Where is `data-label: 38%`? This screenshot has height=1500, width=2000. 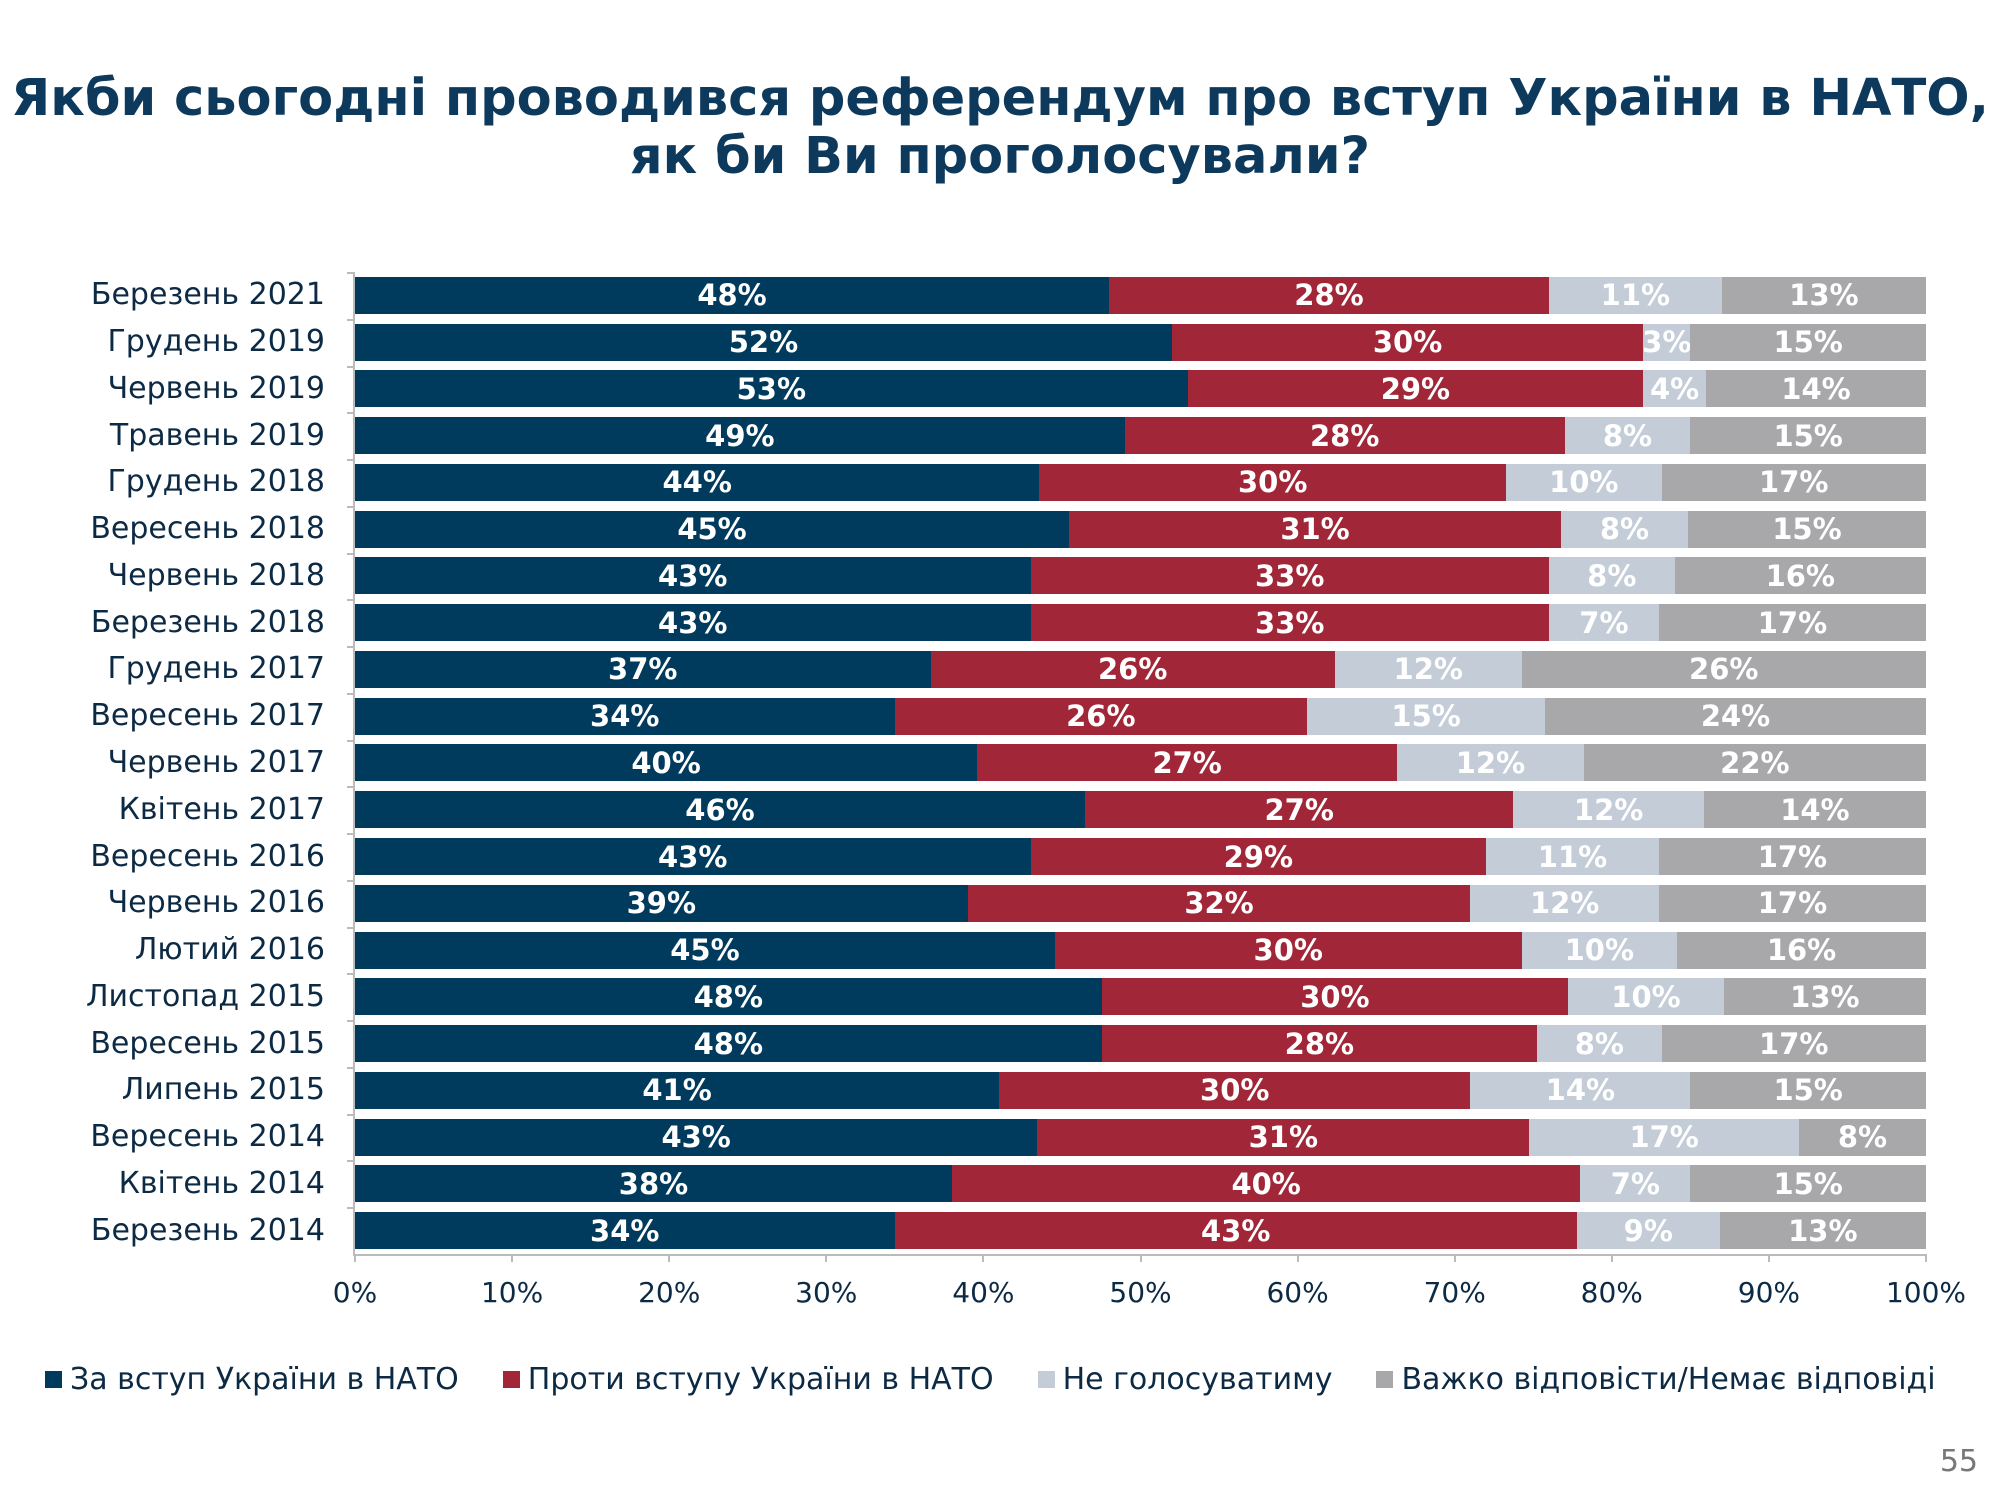
data-label: 38% is located at coordinates (653, 1183).